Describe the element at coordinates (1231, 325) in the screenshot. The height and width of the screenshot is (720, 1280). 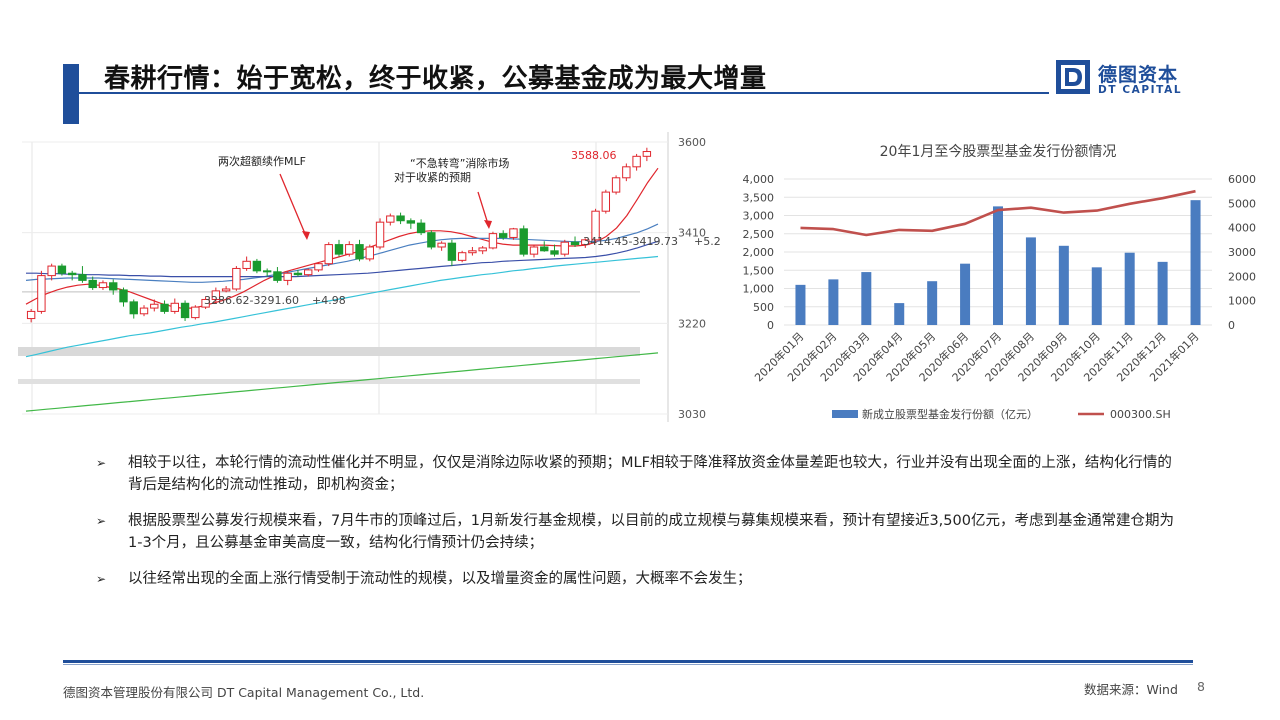
I see `right-axis-tick-label: 0` at that location.